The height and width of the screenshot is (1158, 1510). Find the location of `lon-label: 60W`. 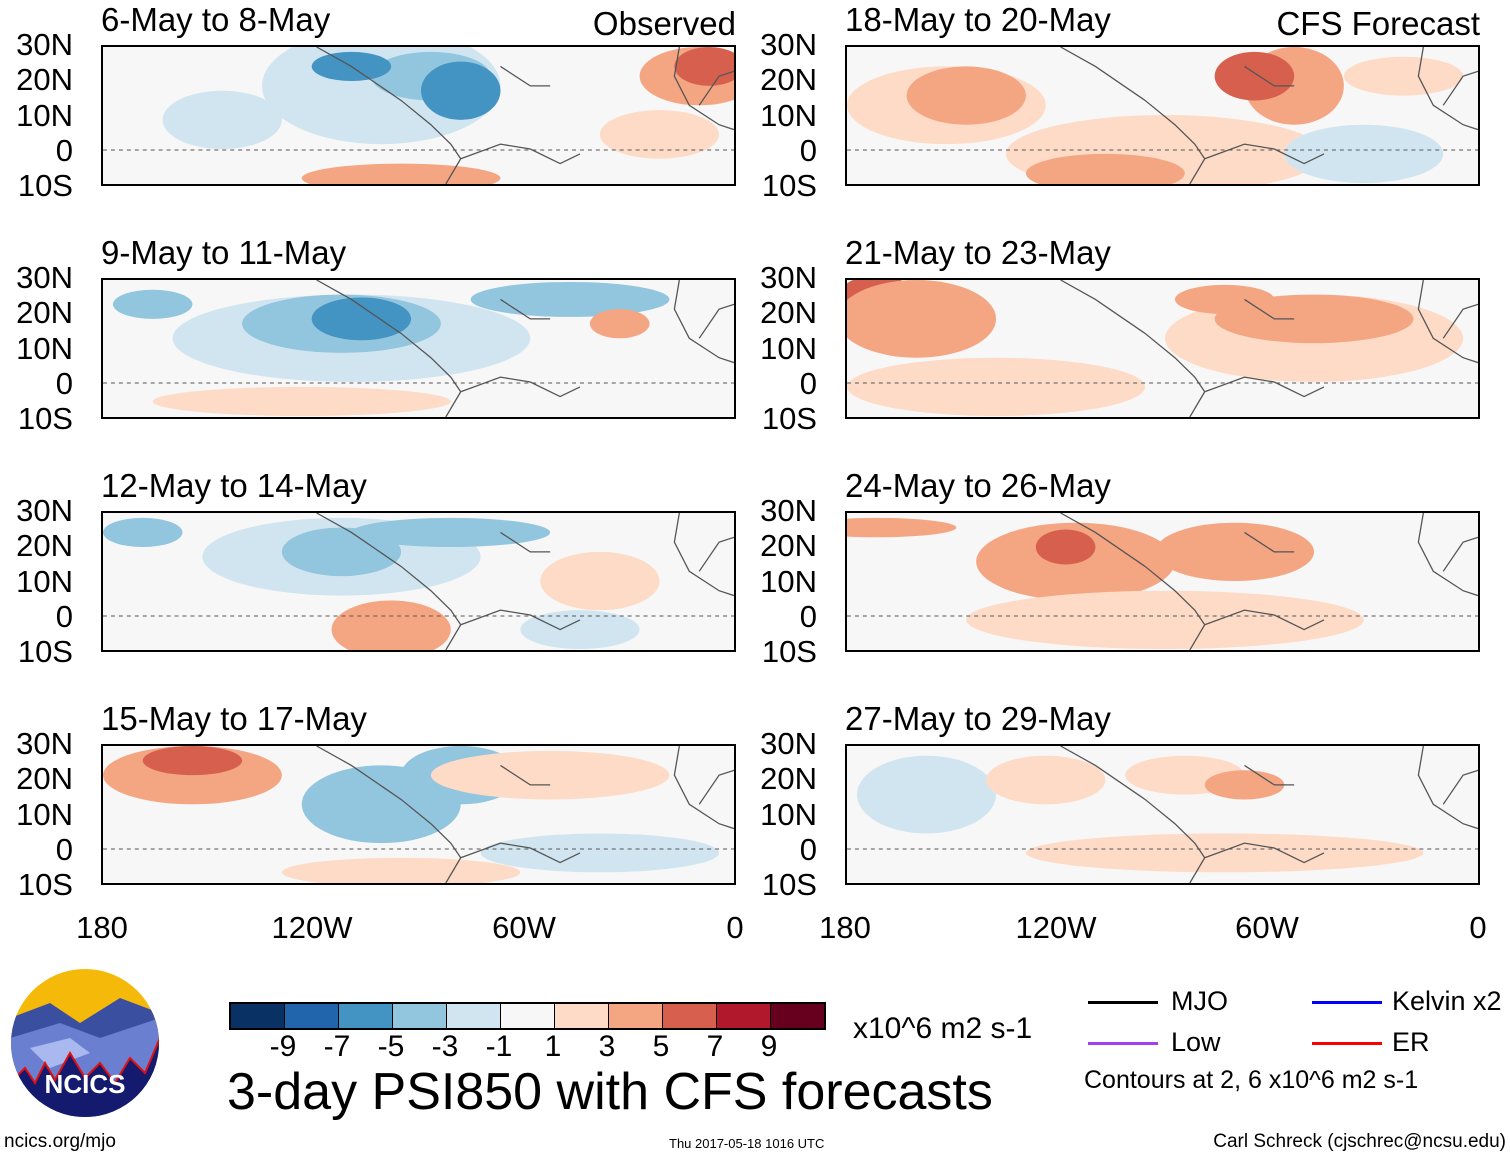

lon-label: 60W is located at coordinates (1267, 927).